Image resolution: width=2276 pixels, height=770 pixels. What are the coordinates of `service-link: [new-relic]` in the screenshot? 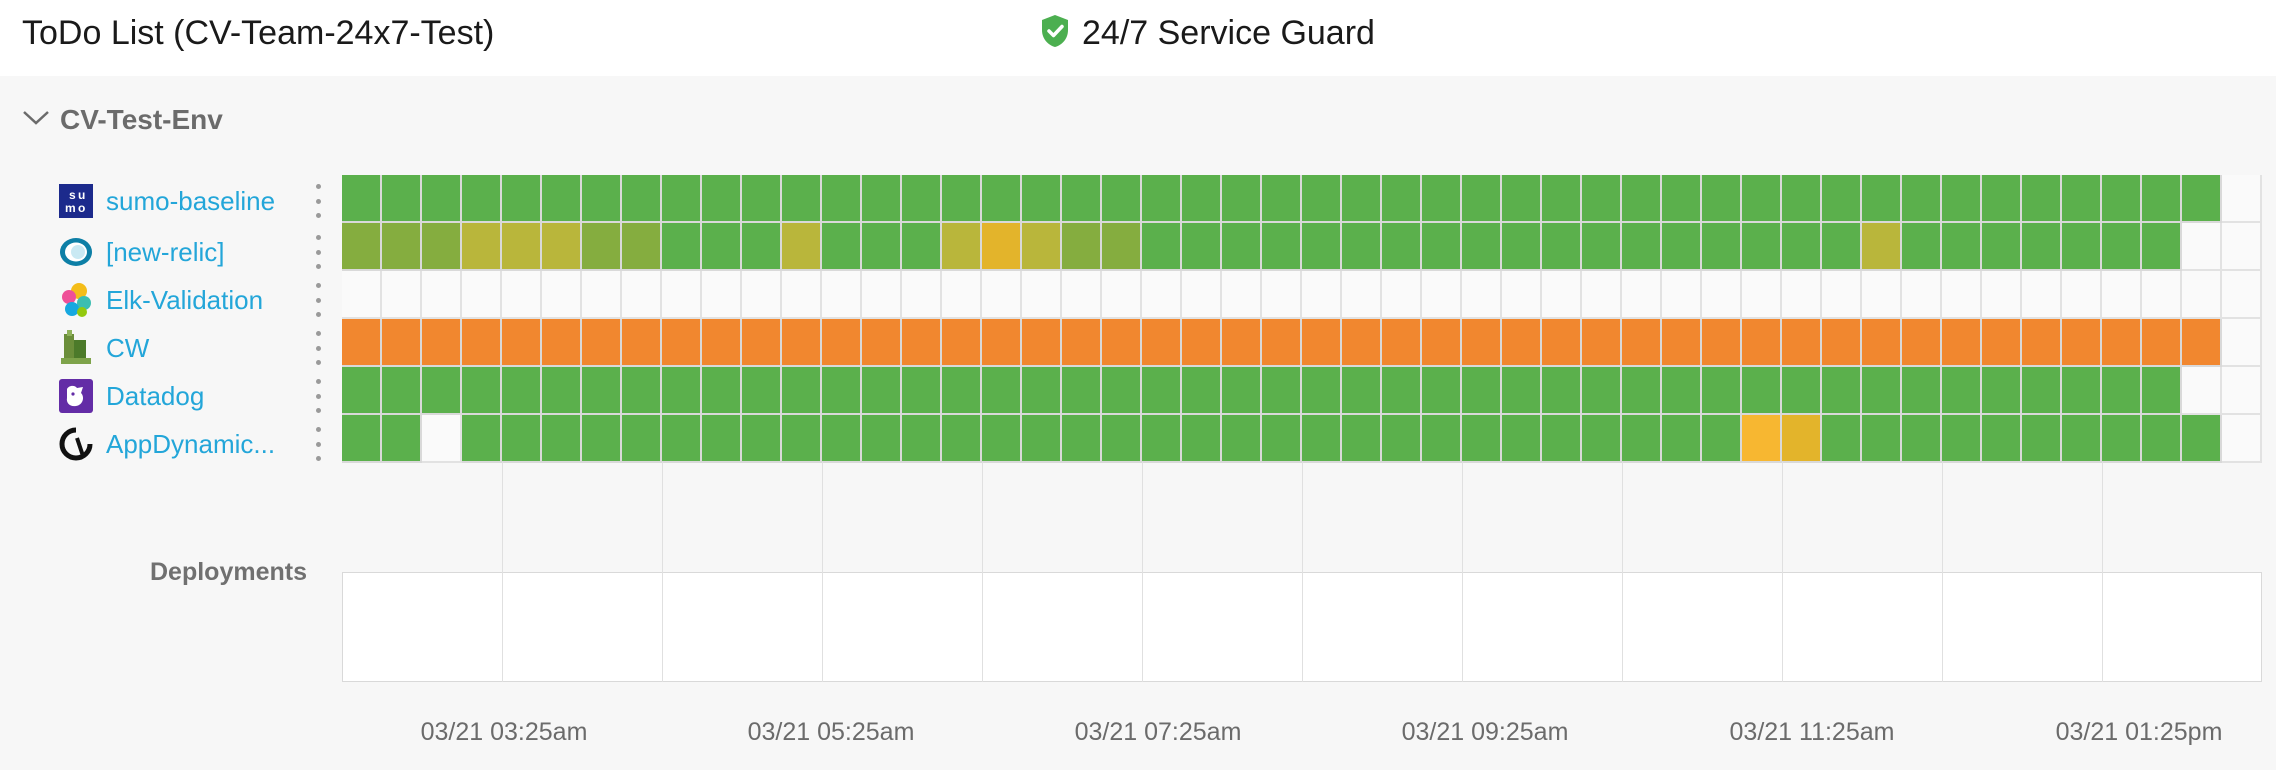 It's located at (165, 251).